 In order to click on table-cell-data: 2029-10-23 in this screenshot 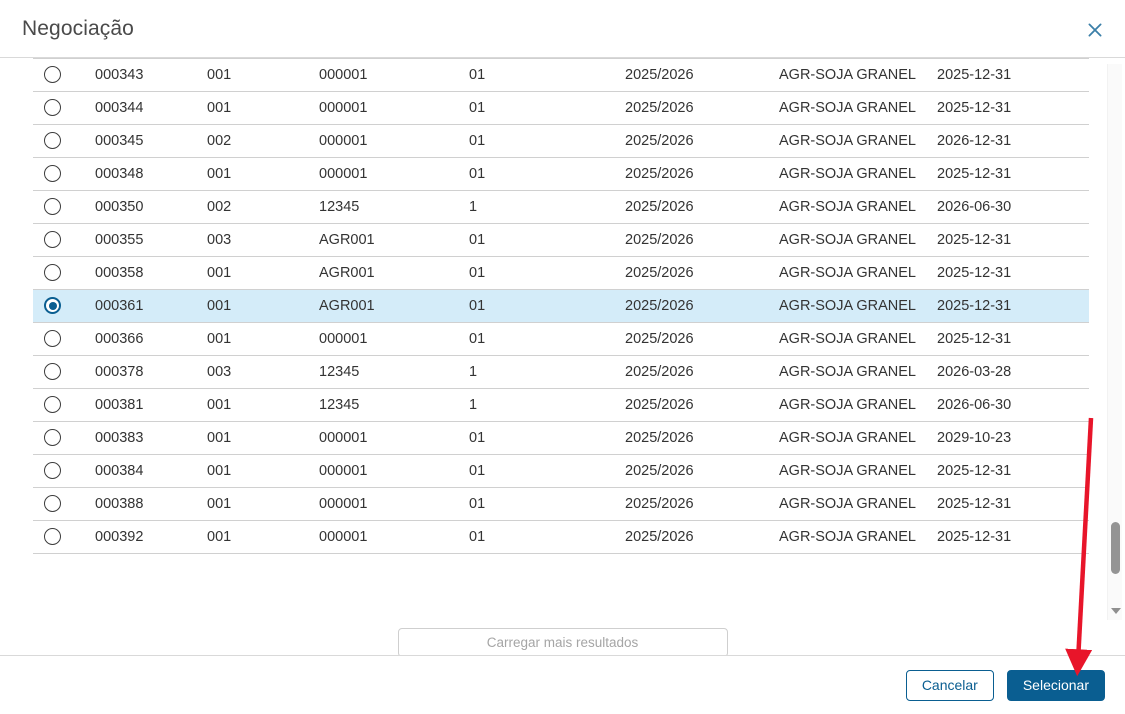, I will do `click(974, 437)`.